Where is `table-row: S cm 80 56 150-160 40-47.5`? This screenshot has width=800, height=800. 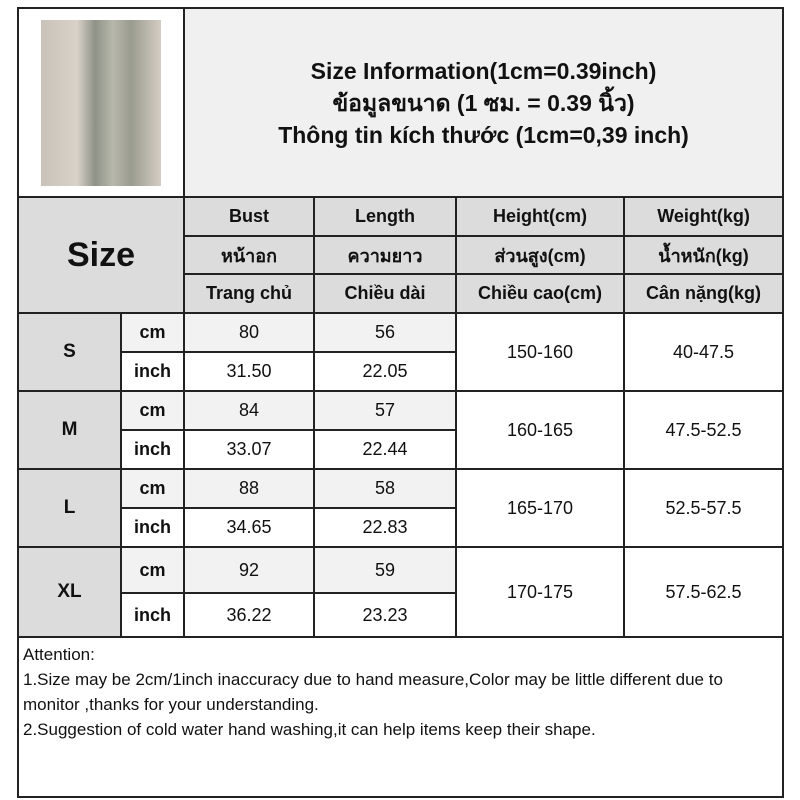 table-row: S cm 80 56 150-160 40-47.5 is located at coordinates (401, 352).